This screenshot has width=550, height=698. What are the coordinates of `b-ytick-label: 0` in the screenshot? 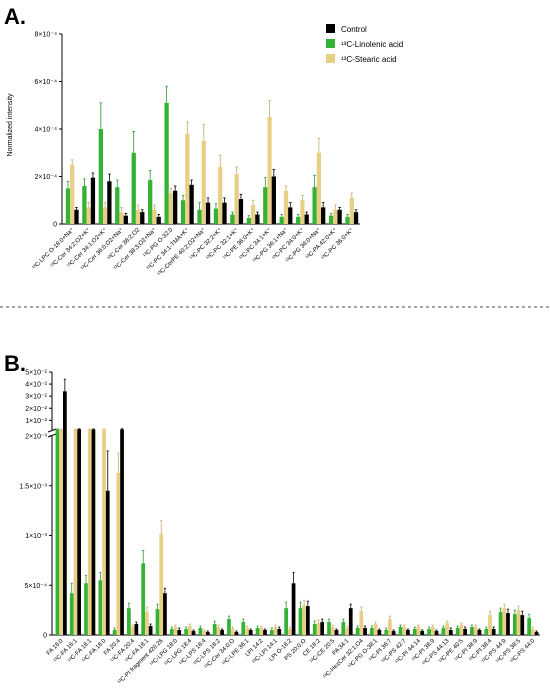 It's located at (45, 636).